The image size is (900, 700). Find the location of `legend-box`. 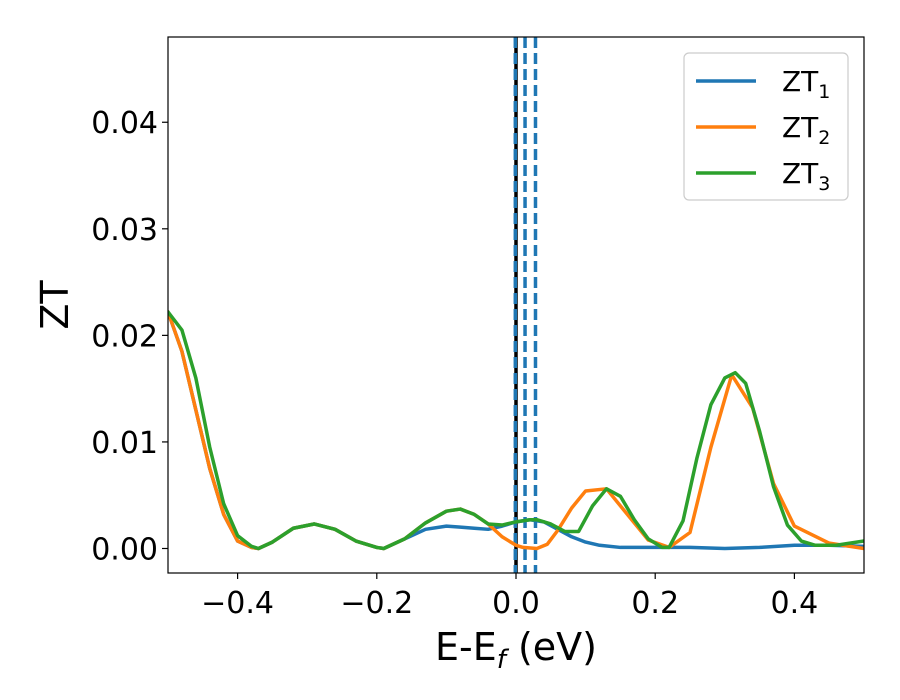

legend-box is located at coordinates (766, 126).